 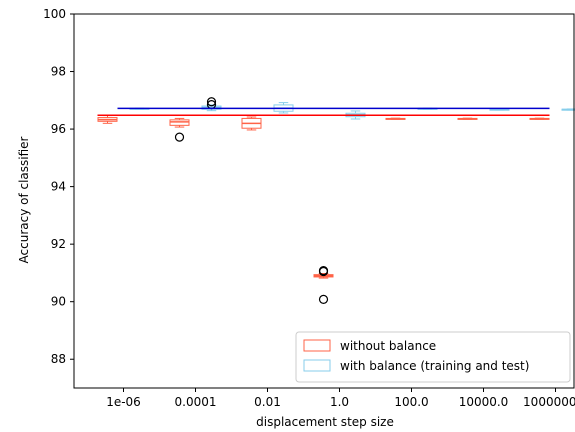 I want to click on y-tick-label: 98, so click(x=58, y=72).